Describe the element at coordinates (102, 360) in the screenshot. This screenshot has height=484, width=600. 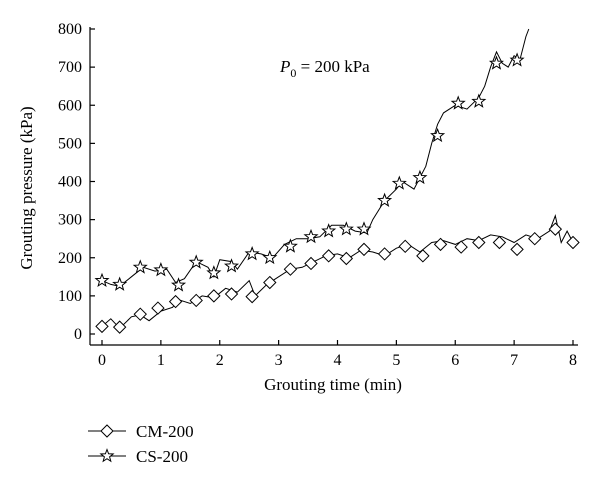
I see `x-tick-label: 0` at that location.